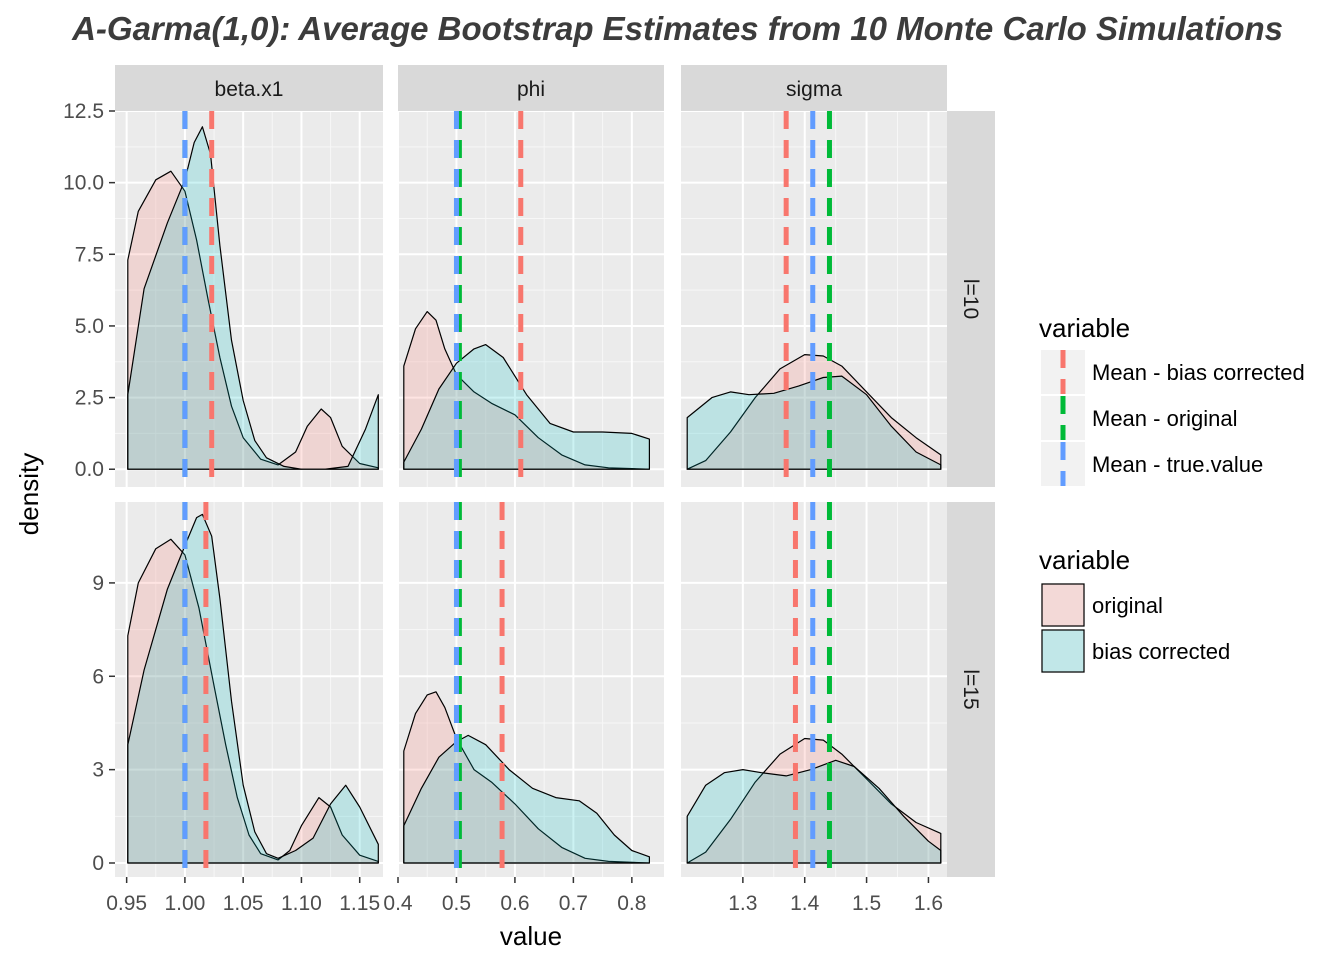 This screenshot has height=960, width=1344. What do you see at coordinates (1165, 418) in the screenshot?
I see `legend-line-label: Mean - original` at bounding box center [1165, 418].